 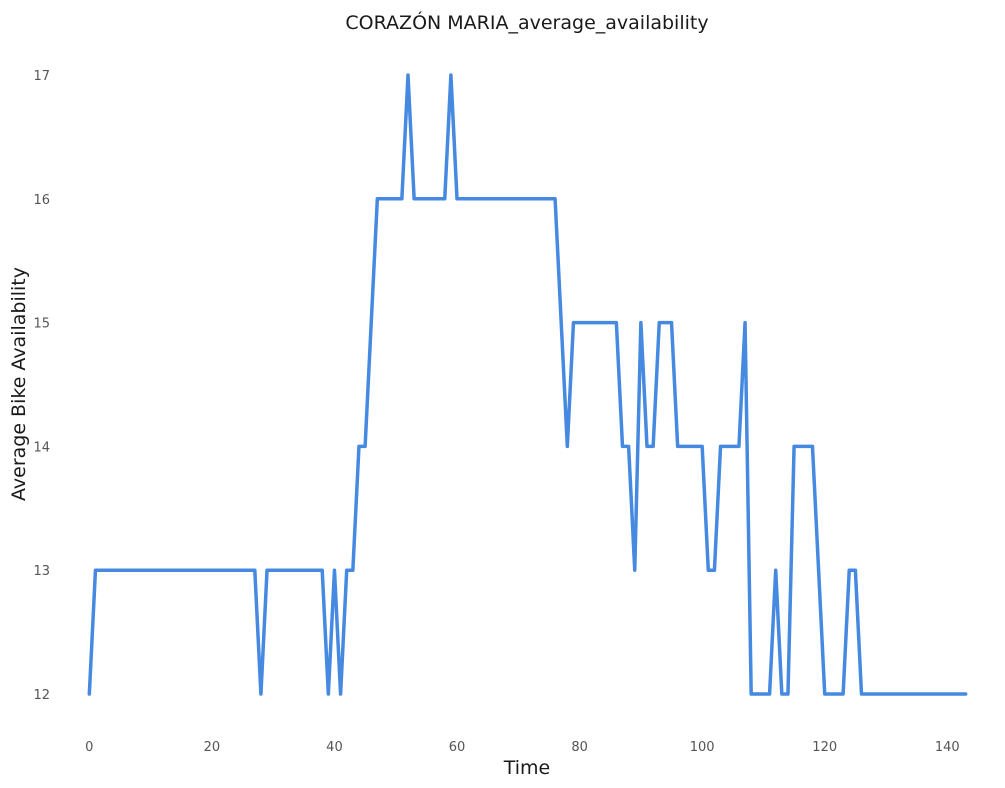 I want to click on x-axis-label: Time, so click(x=527, y=768).